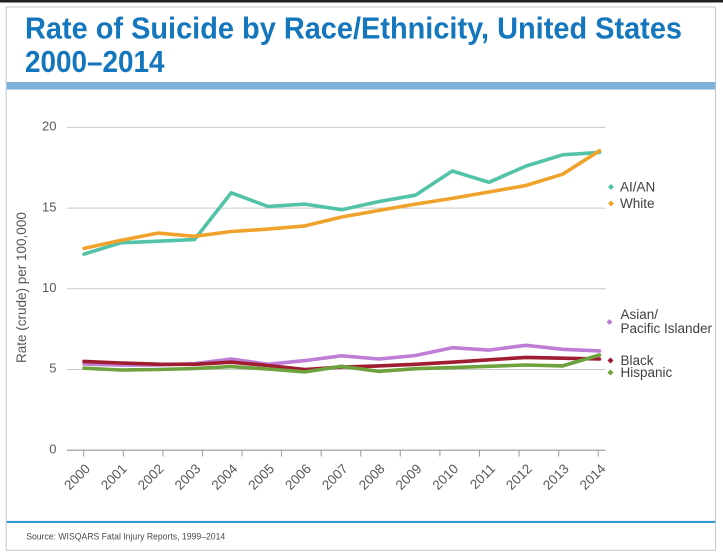 This screenshot has width=723, height=557. I want to click on svg-text: Pacific Islander, so click(667, 328).